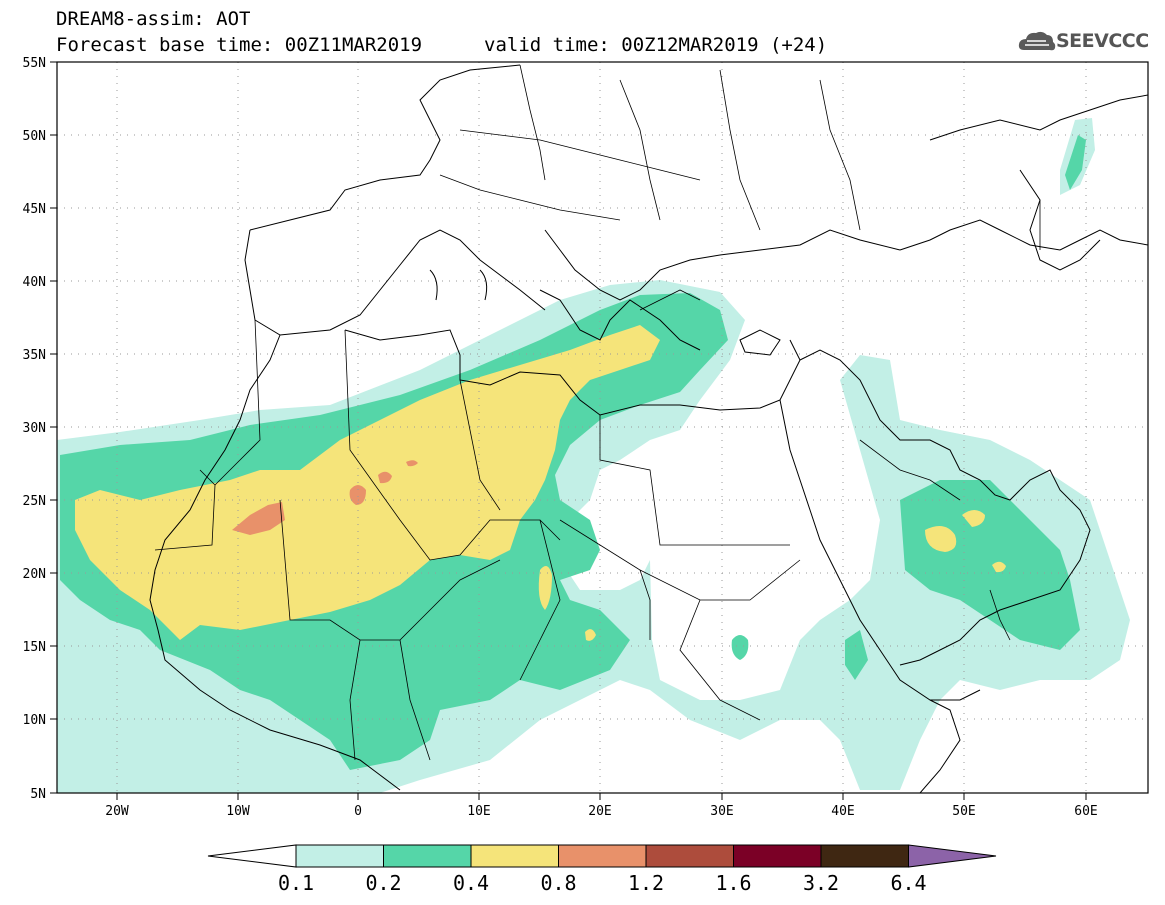  I want to click on colorbar-over-arrow, so click(952, 856).